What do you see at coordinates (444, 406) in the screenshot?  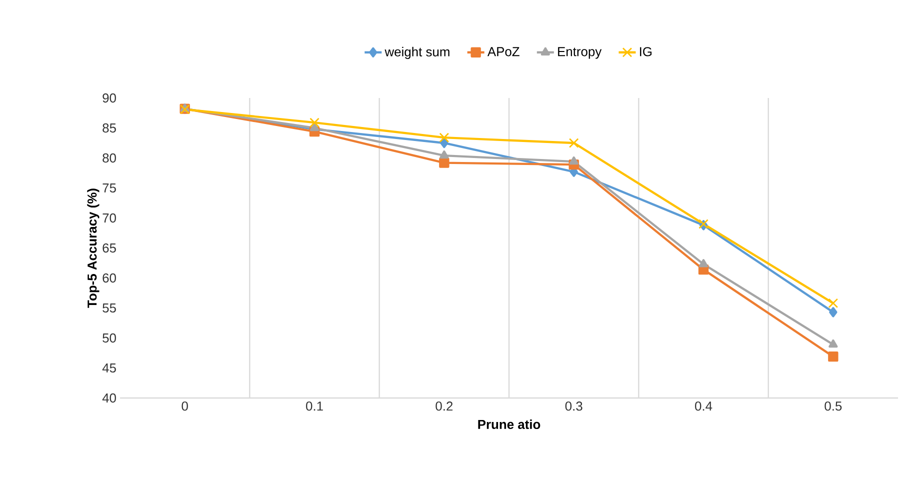 I see `x-tick-label: 0.2` at bounding box center [444, 406].